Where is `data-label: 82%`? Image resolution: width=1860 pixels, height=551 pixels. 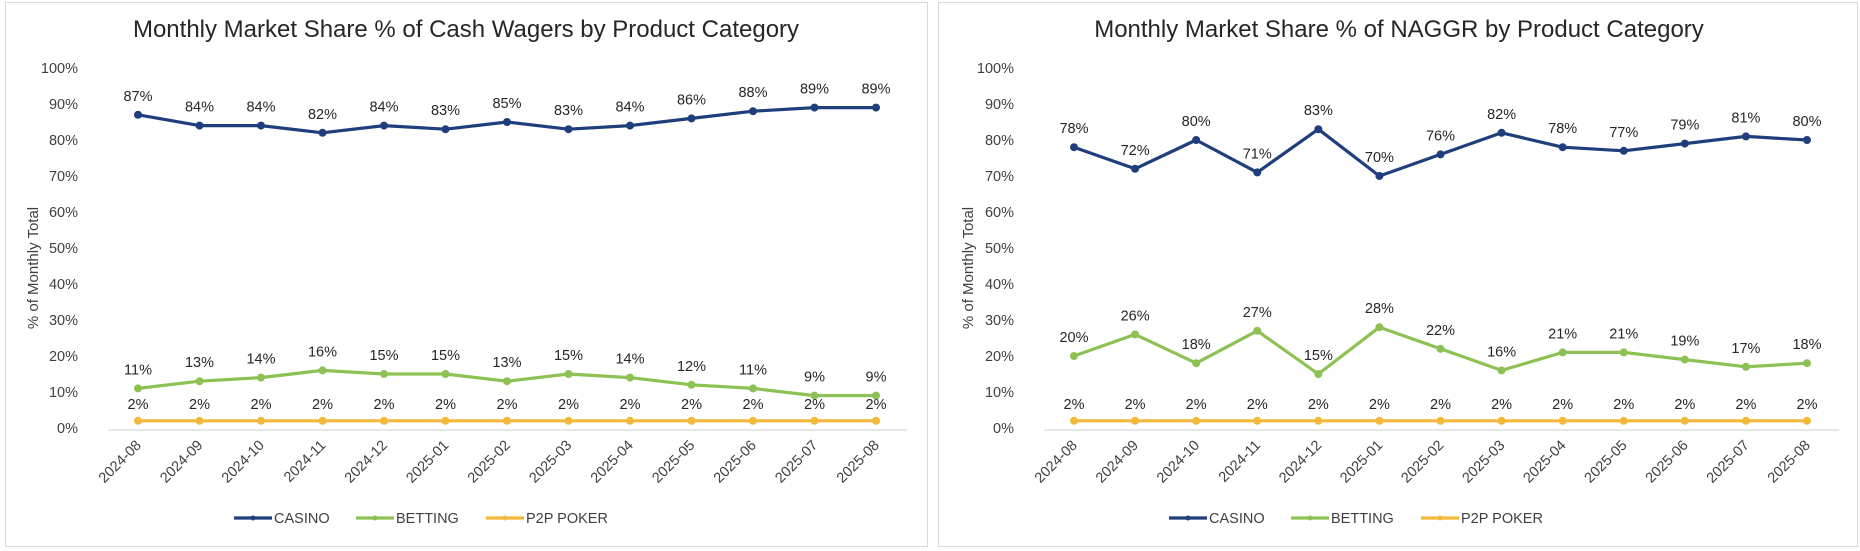 data-label: 82% is located at coordinates (322, 115).